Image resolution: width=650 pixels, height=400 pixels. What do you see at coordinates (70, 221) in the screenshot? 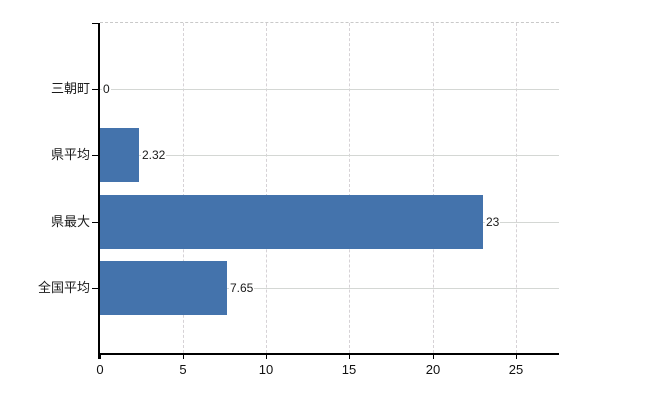
I see `category-label: 県最大` at bounding box center [70, 221].